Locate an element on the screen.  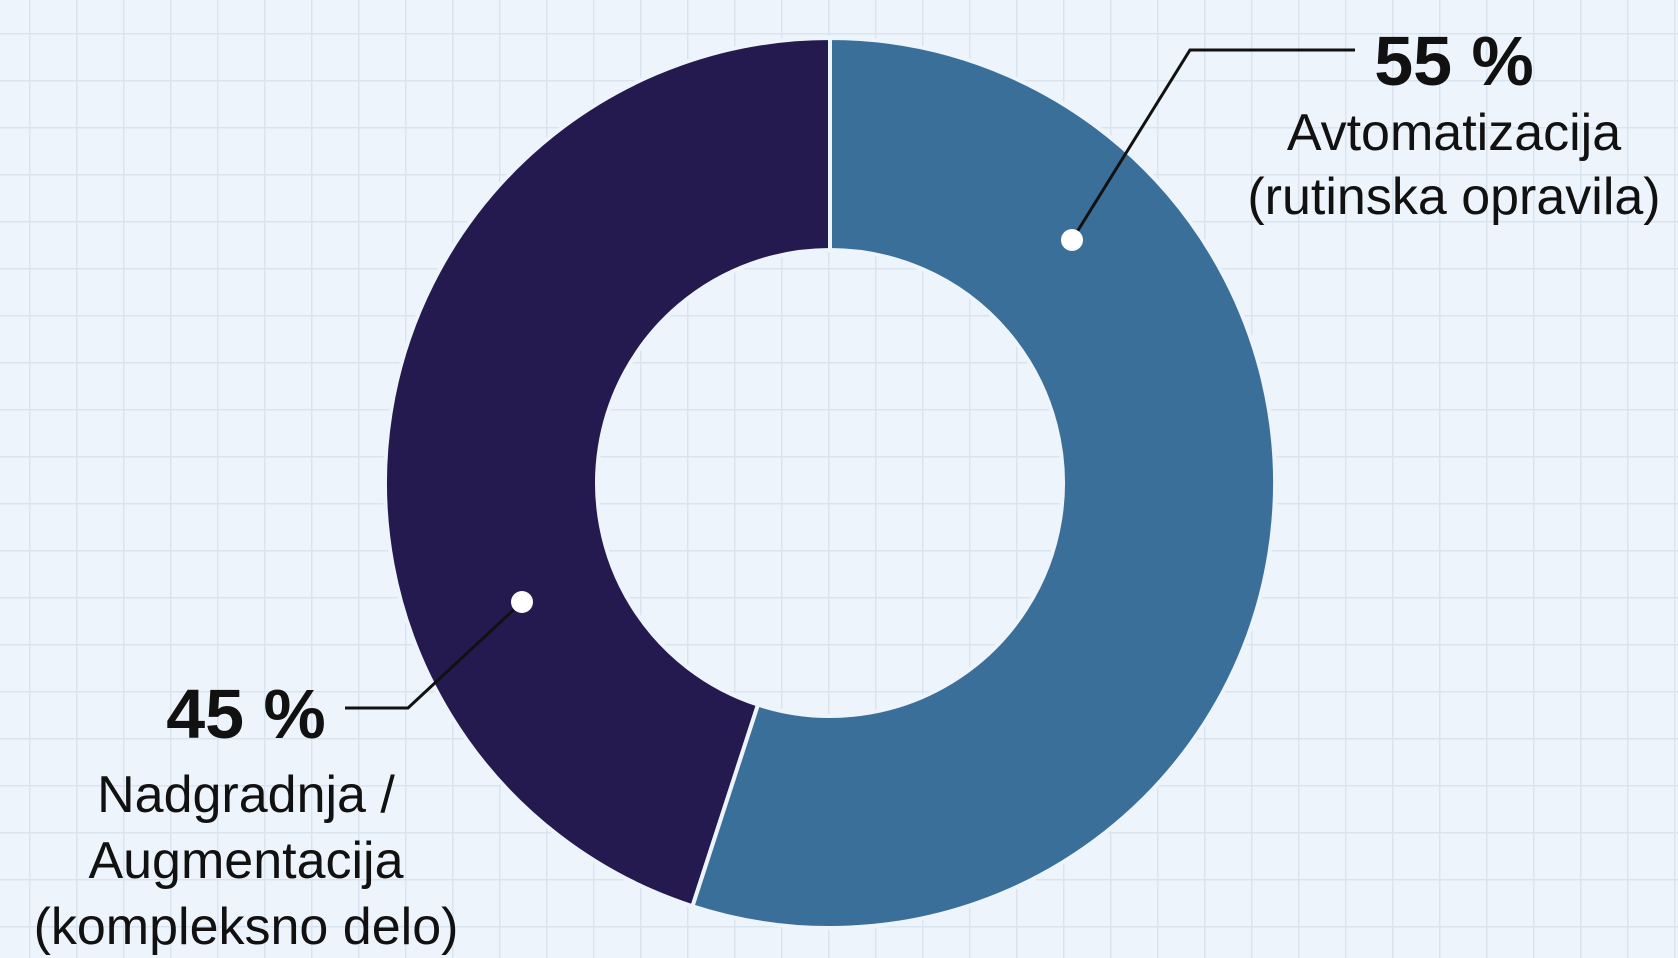
callout-dot-augmentation is located at coordinates (522, 602).